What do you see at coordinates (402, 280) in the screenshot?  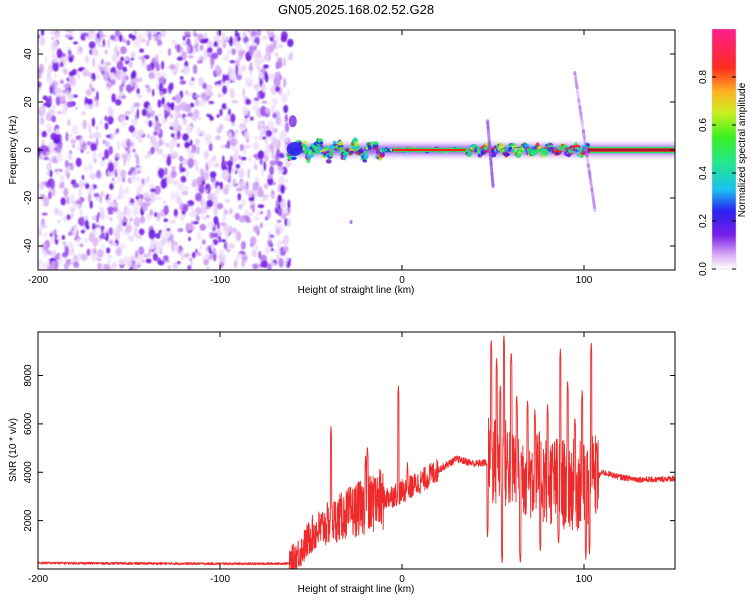 I see `spectrogram-x-tick-label: 0` at bounding box center [402, 280].